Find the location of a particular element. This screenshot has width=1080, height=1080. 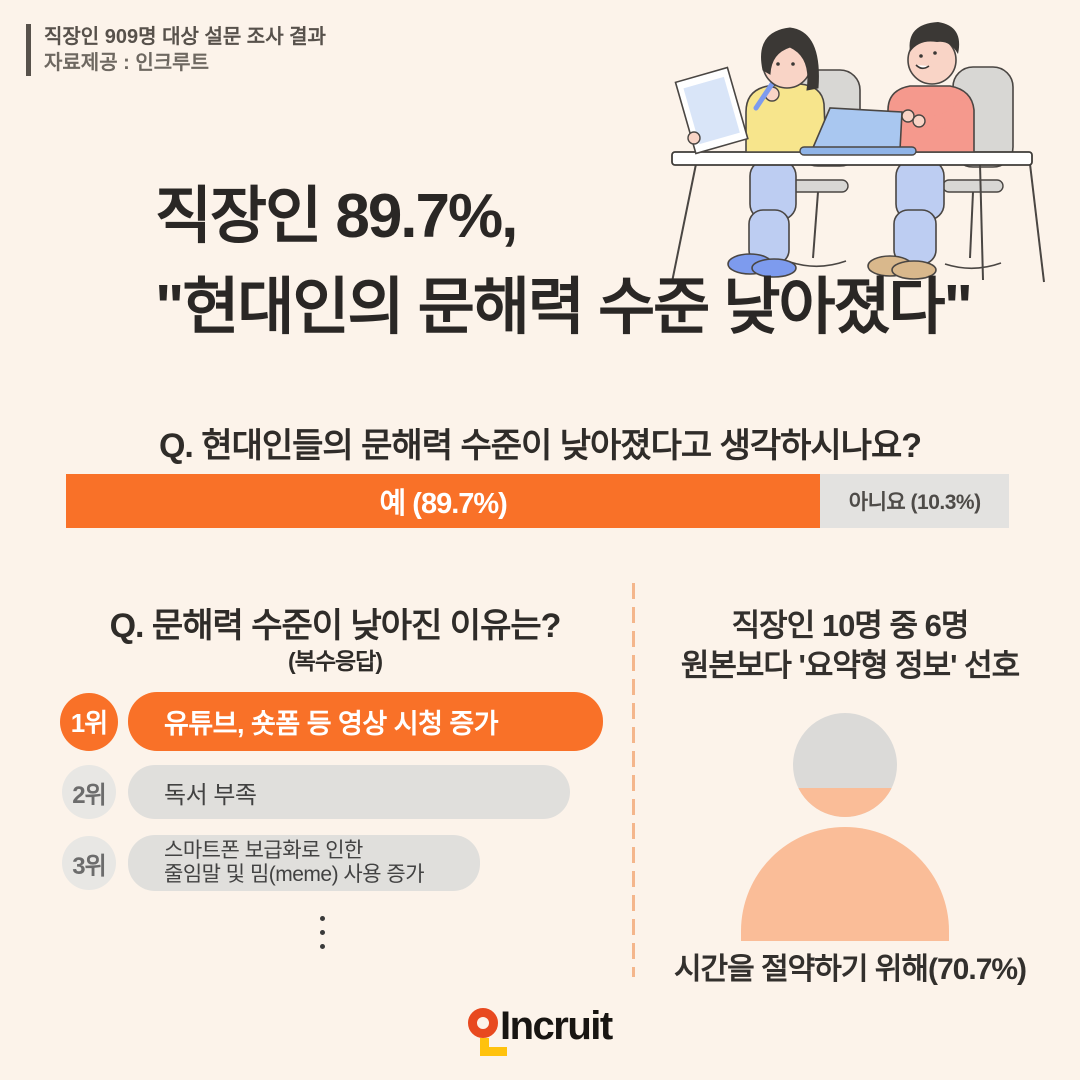

person-pictogram is located at coordinates (850, 828).